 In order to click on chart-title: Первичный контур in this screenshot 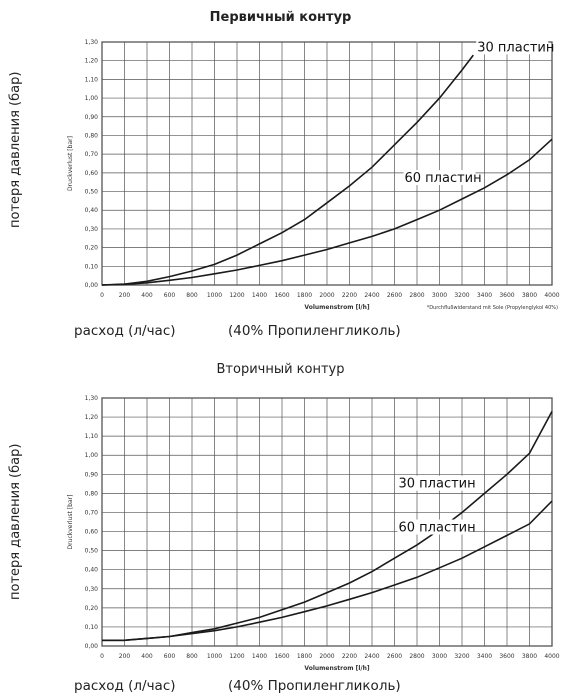, I will do `click(280, 17)`.